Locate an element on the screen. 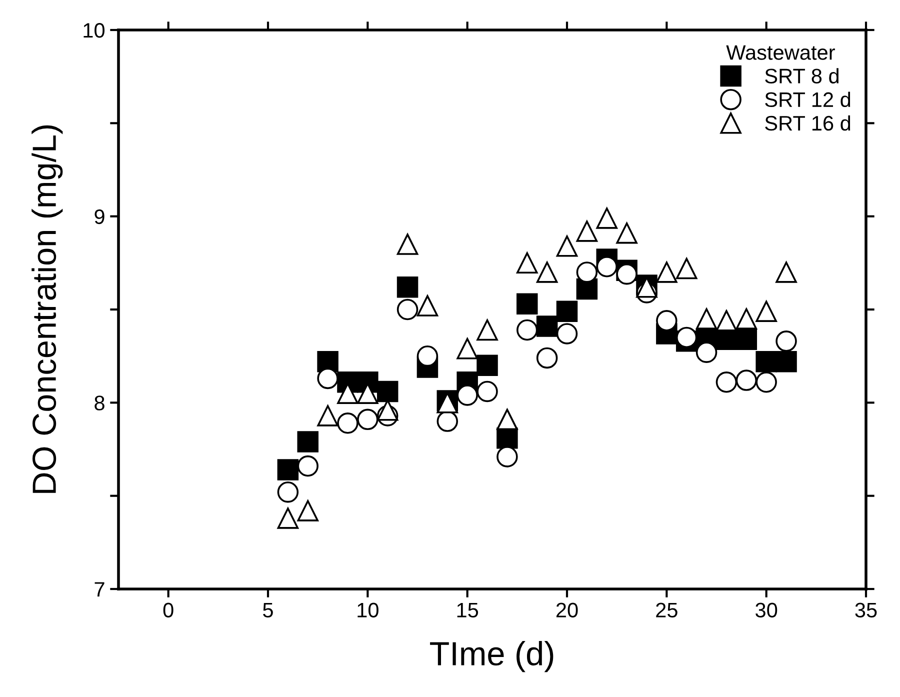 This screenshot has width=900, height=697. x-axis-title: TIme (d) is located at coordinates (492, 656).